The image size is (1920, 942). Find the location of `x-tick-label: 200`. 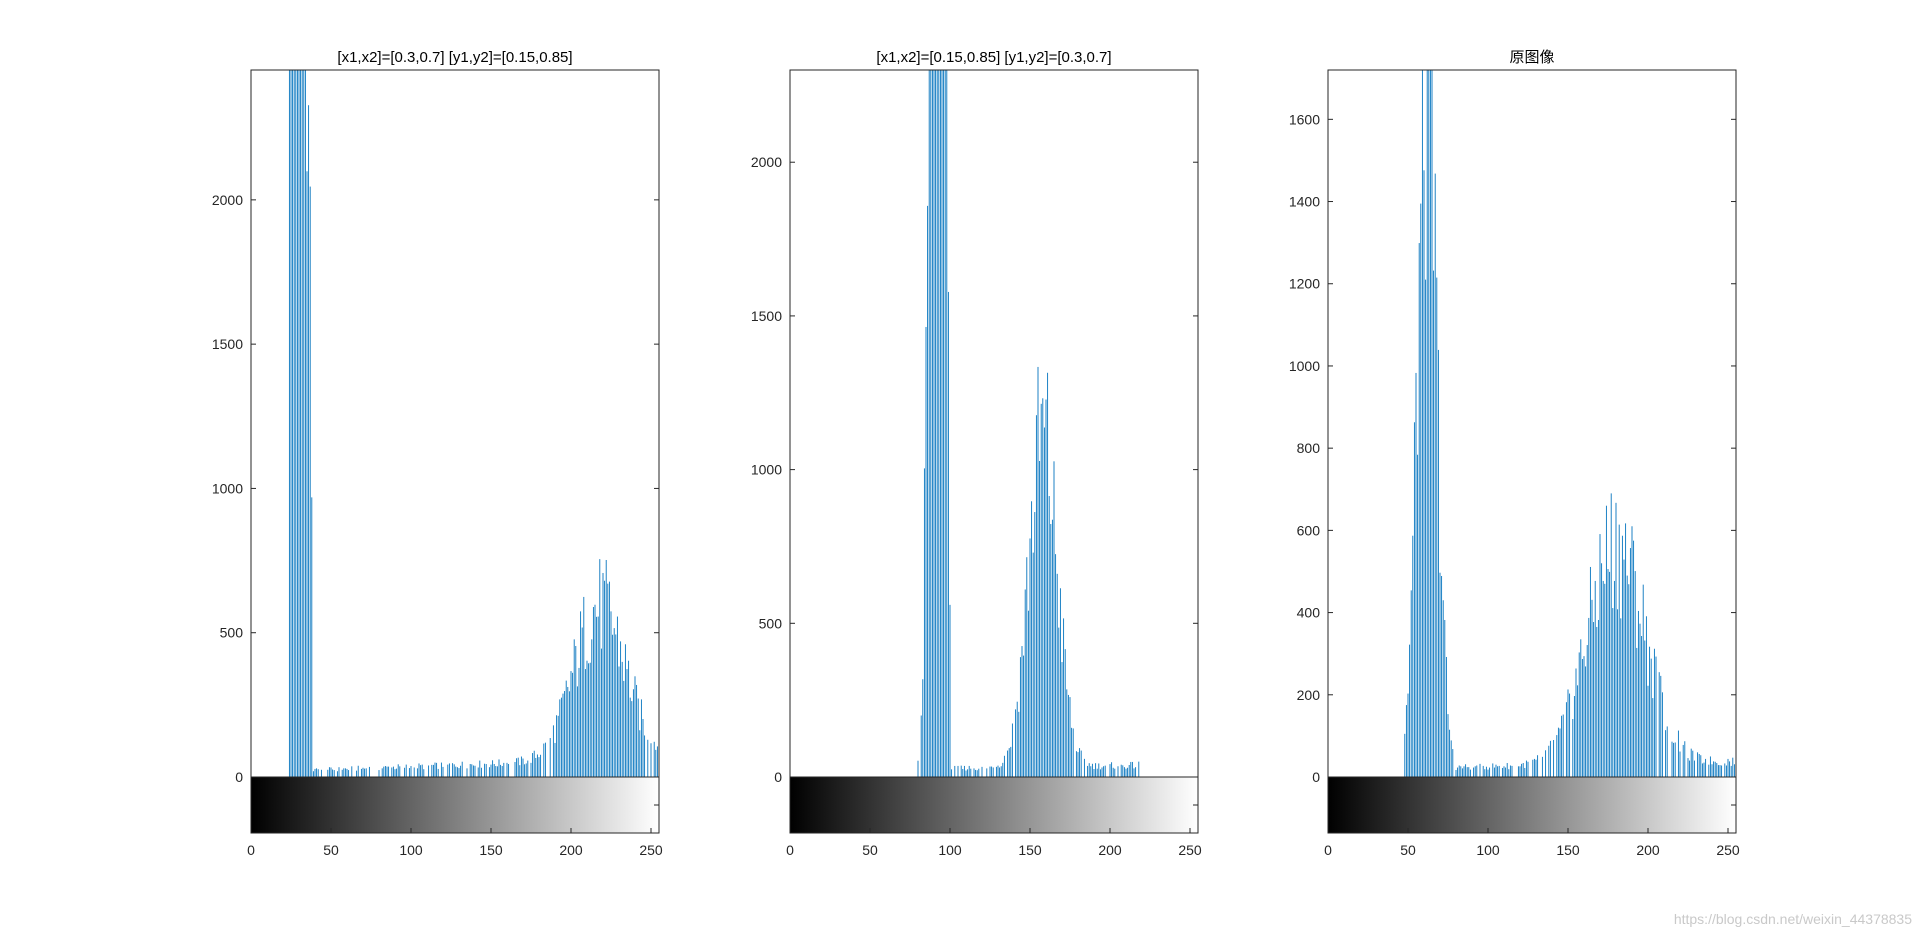

x-tick-label: 200 is located at coordinates (571, 850).